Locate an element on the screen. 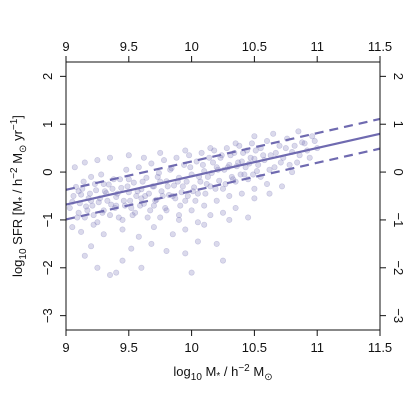 This screenshot has width=415, height=415. lower-scatter-line is located at coordinates (223, 184).